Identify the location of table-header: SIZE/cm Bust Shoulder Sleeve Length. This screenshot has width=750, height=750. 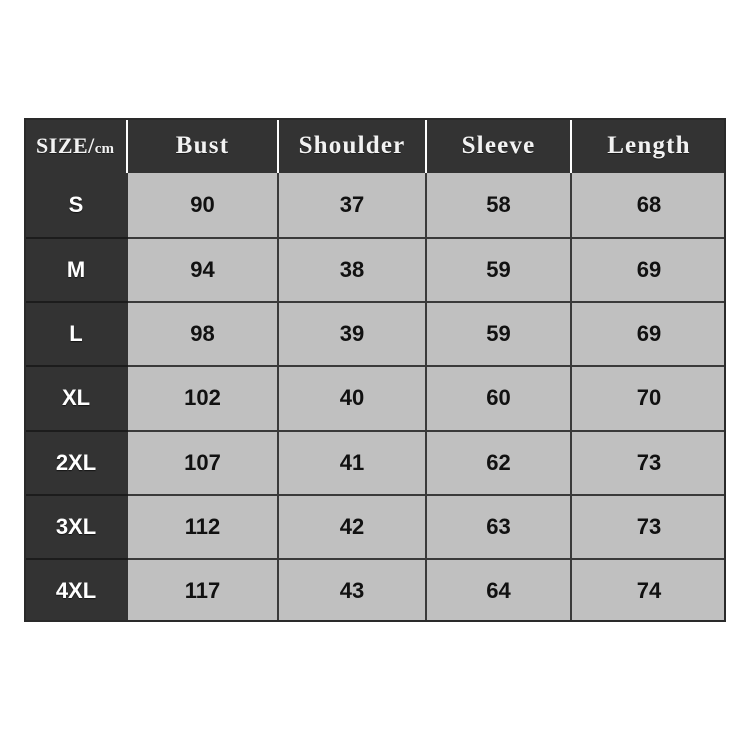
(375, 145).